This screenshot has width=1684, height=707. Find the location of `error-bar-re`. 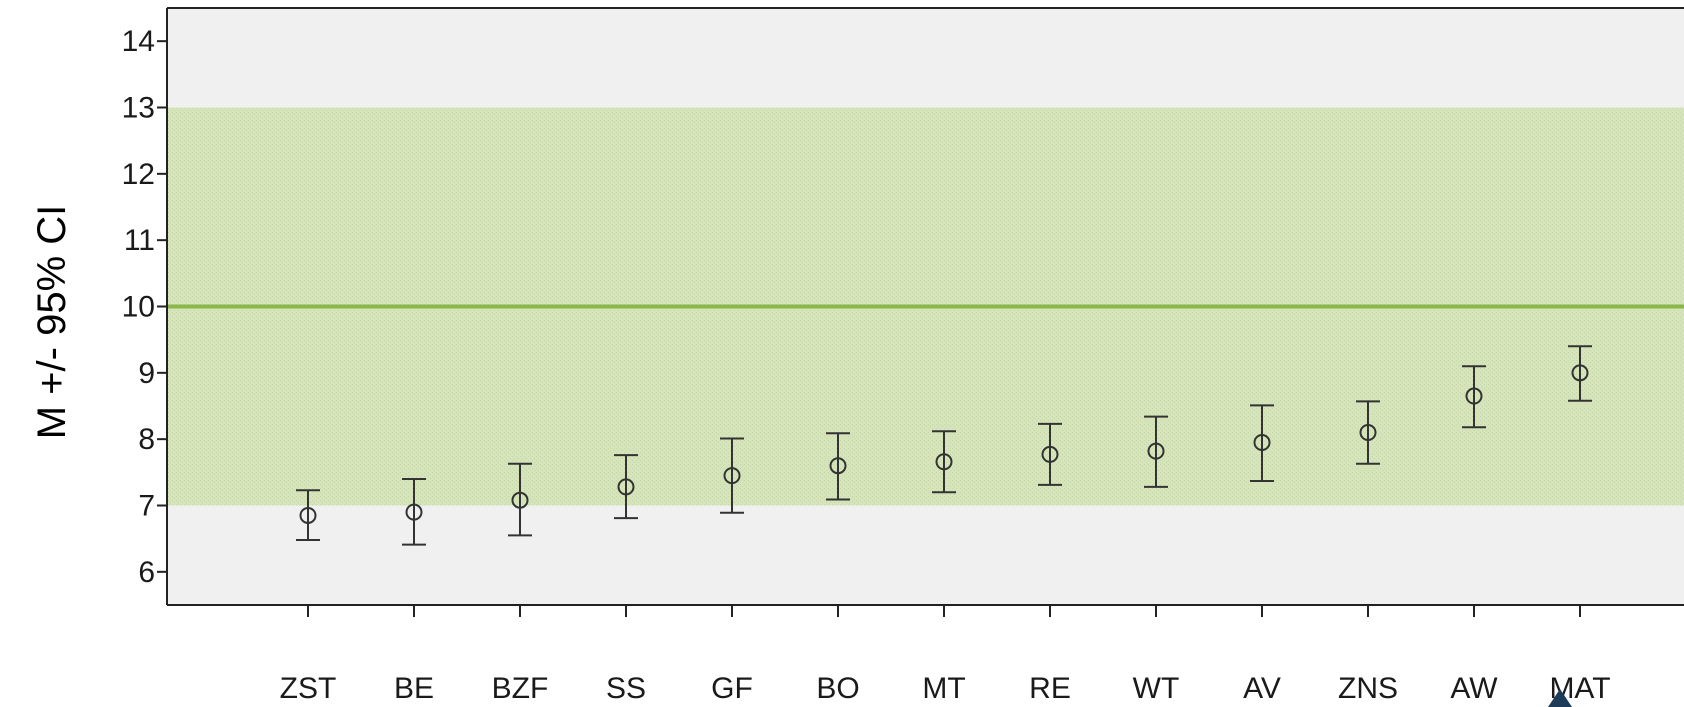

error-bar-re is located at coordinates (1050, 454).